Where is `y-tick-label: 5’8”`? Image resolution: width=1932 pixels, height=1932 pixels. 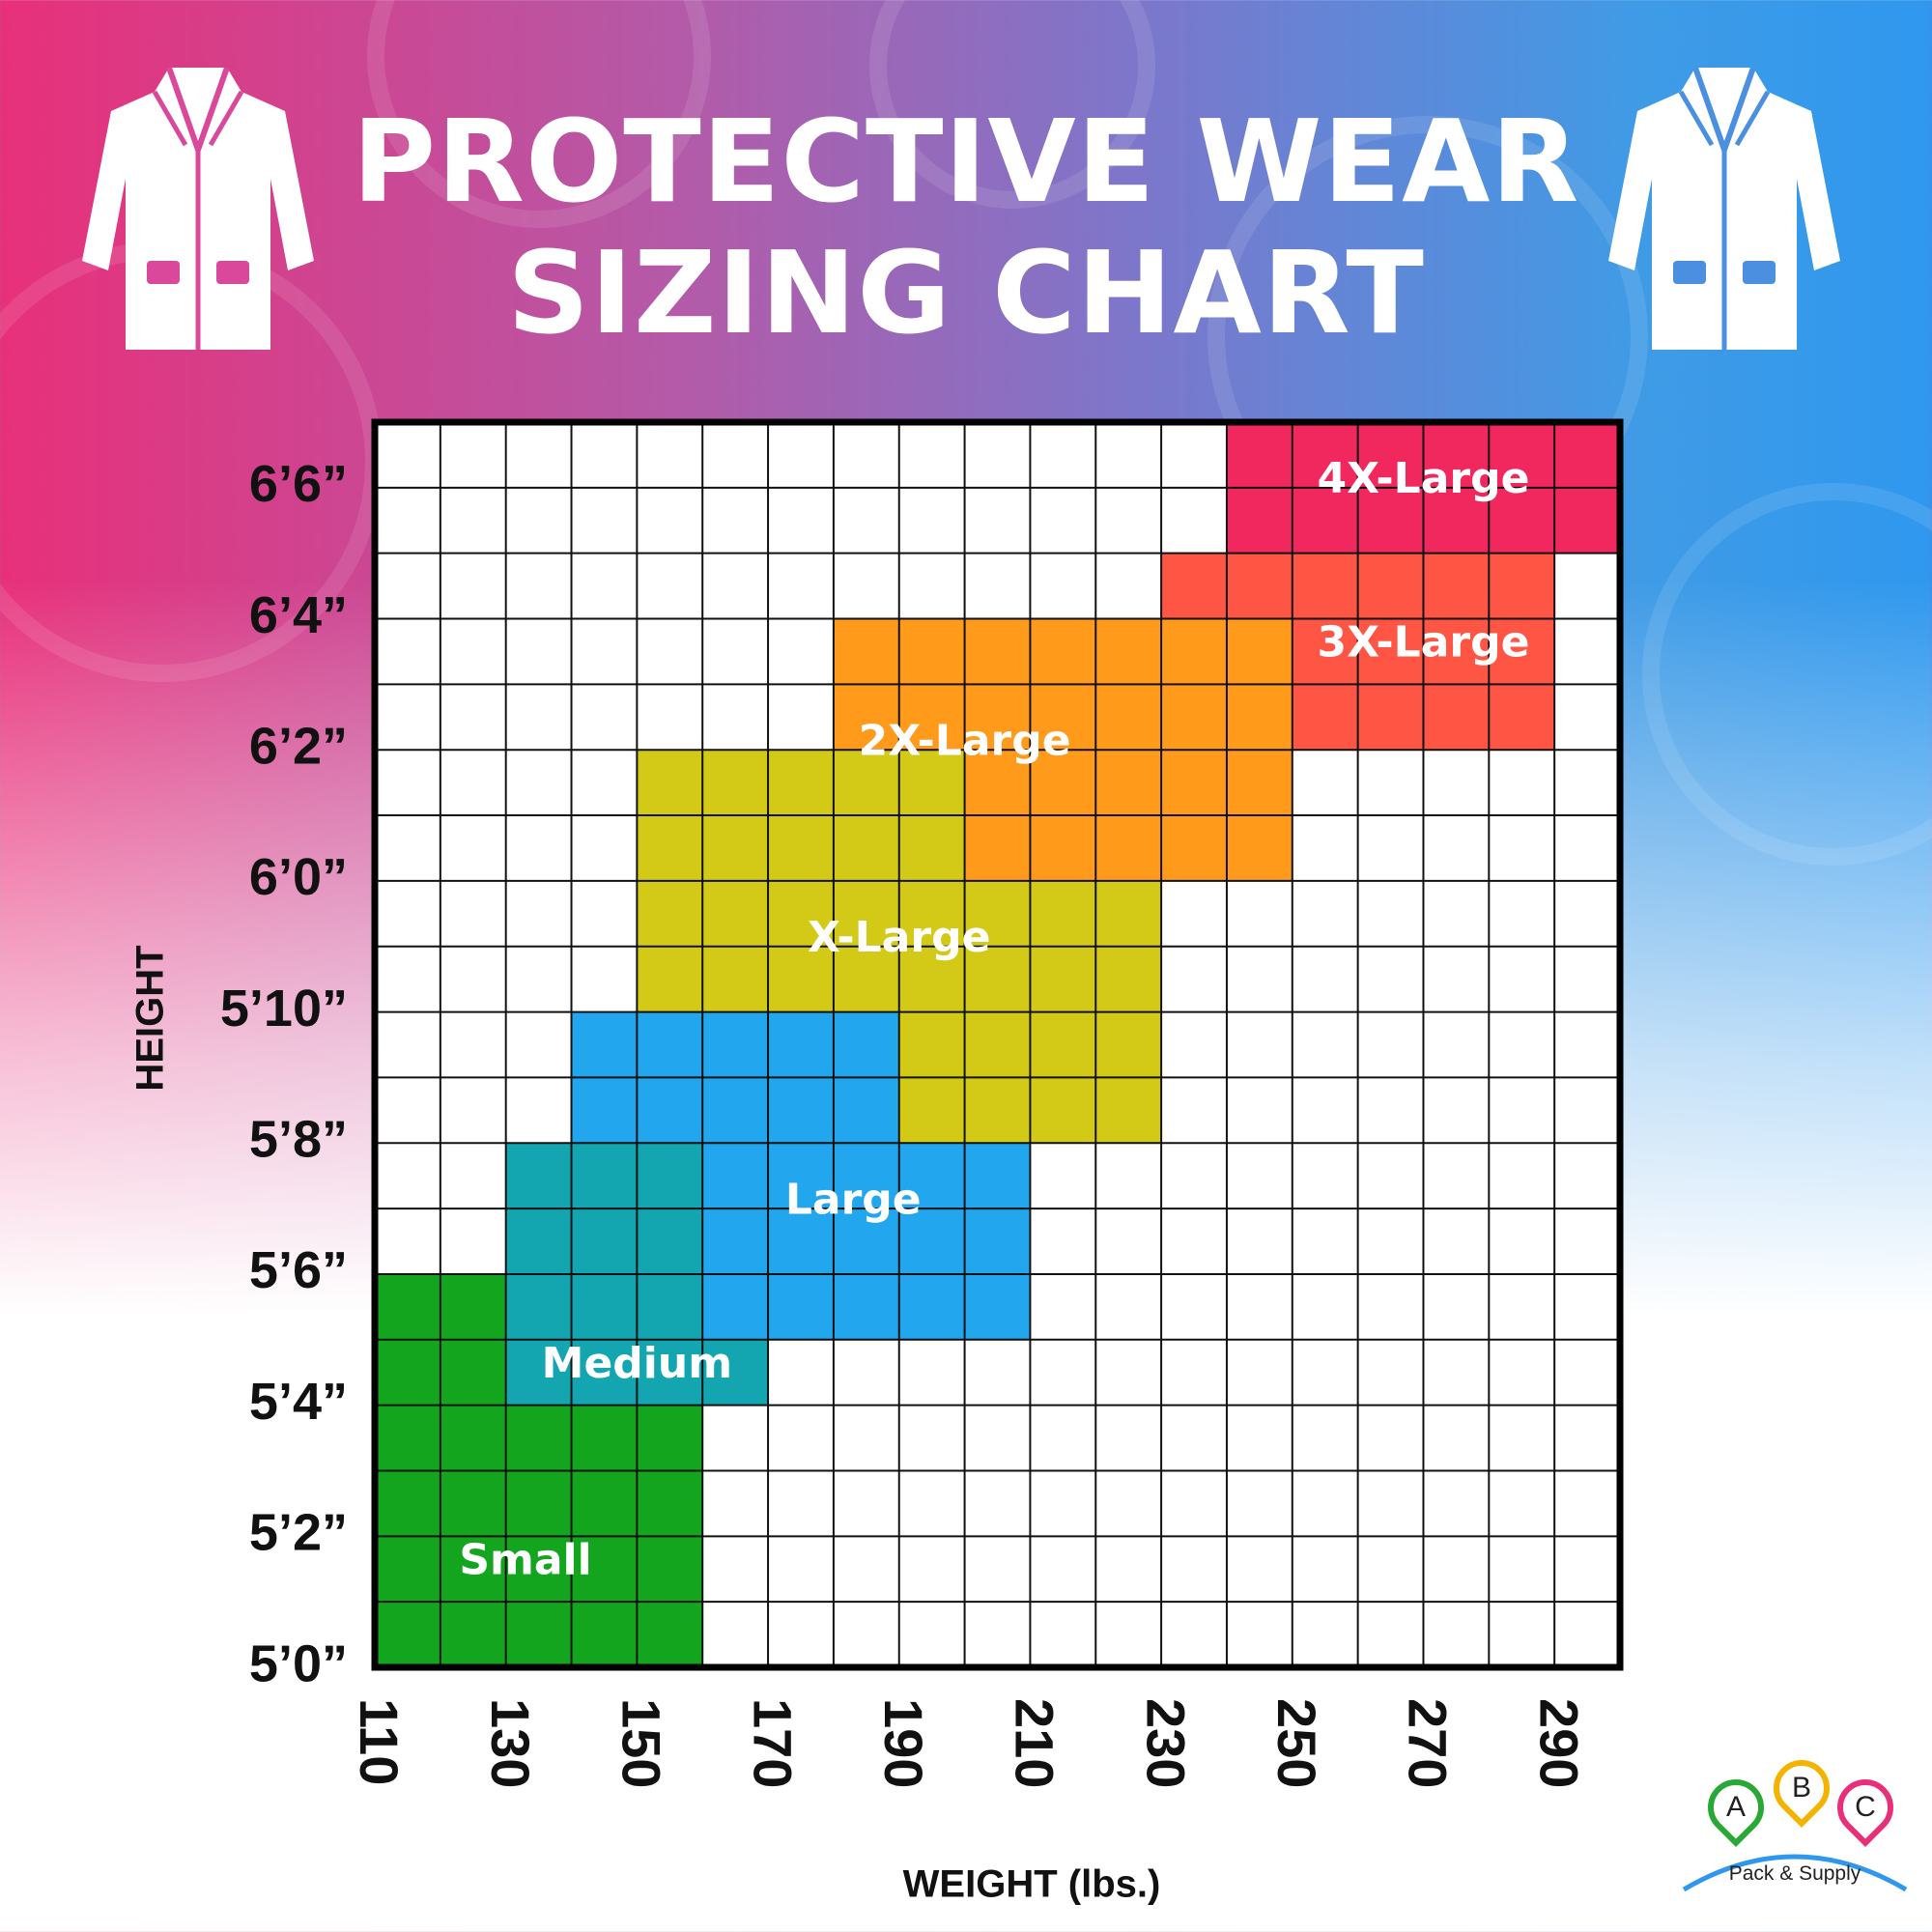
y-tick-label: 5’8” is located at coordinates (298, 1140).